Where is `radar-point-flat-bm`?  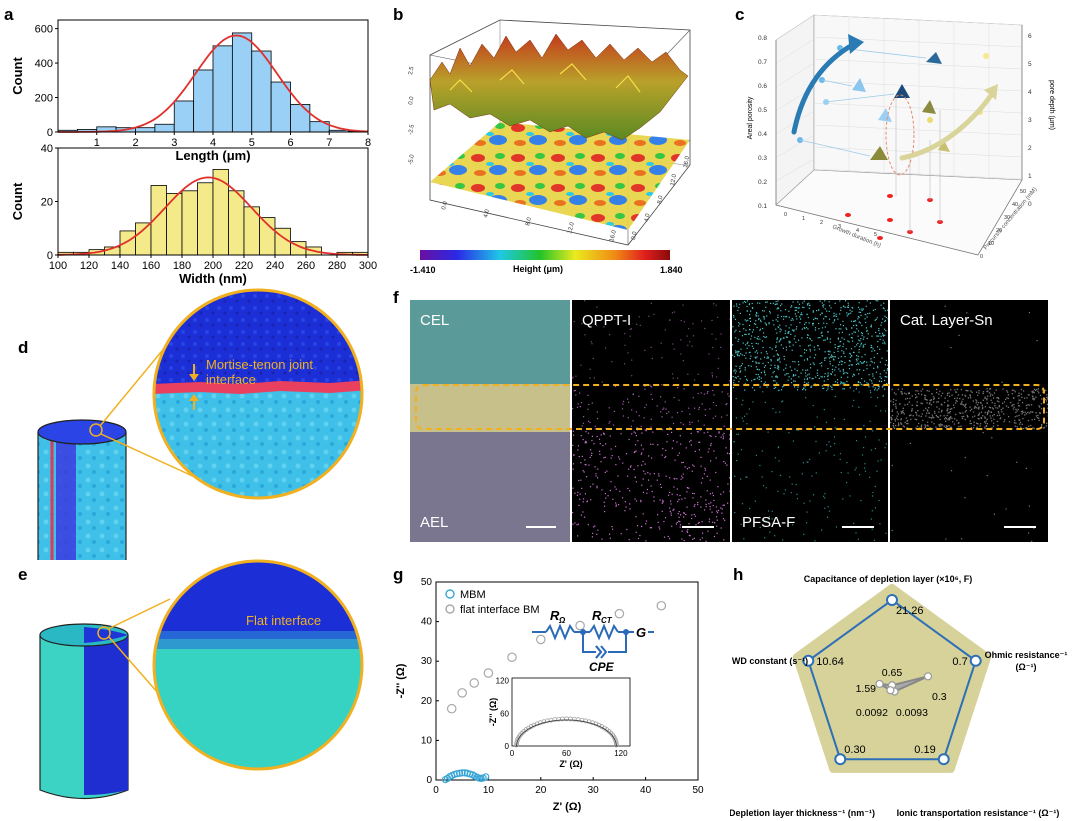 radar-point-flat-bm is located at coordinates (928, 676).